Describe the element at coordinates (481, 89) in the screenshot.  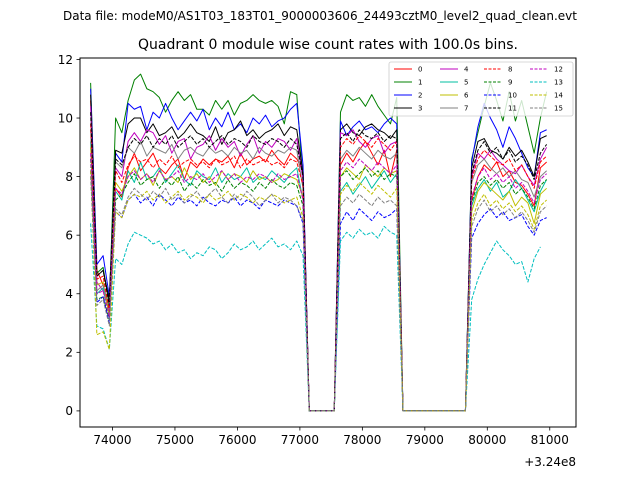
I see `legend-frame` at that location.